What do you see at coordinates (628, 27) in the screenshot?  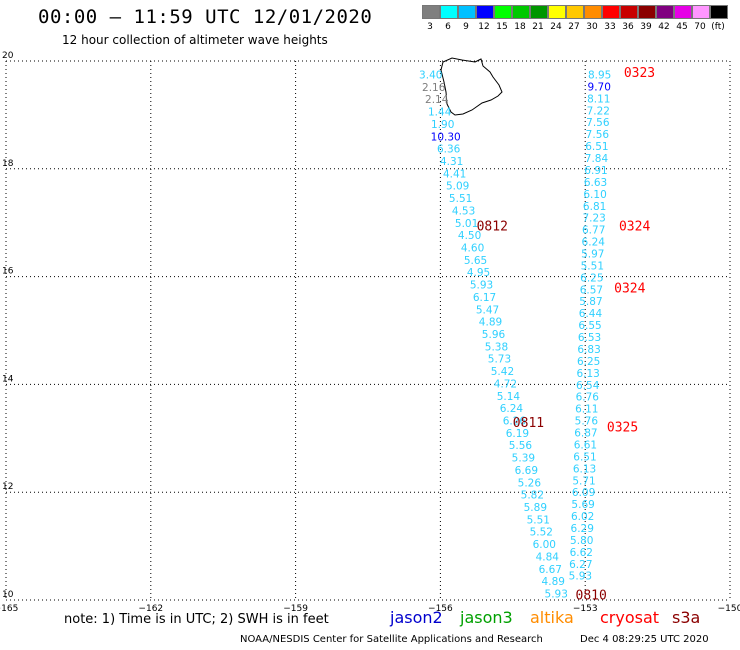 I see `color-scale-label: 36` at bounding box center [628, 27].